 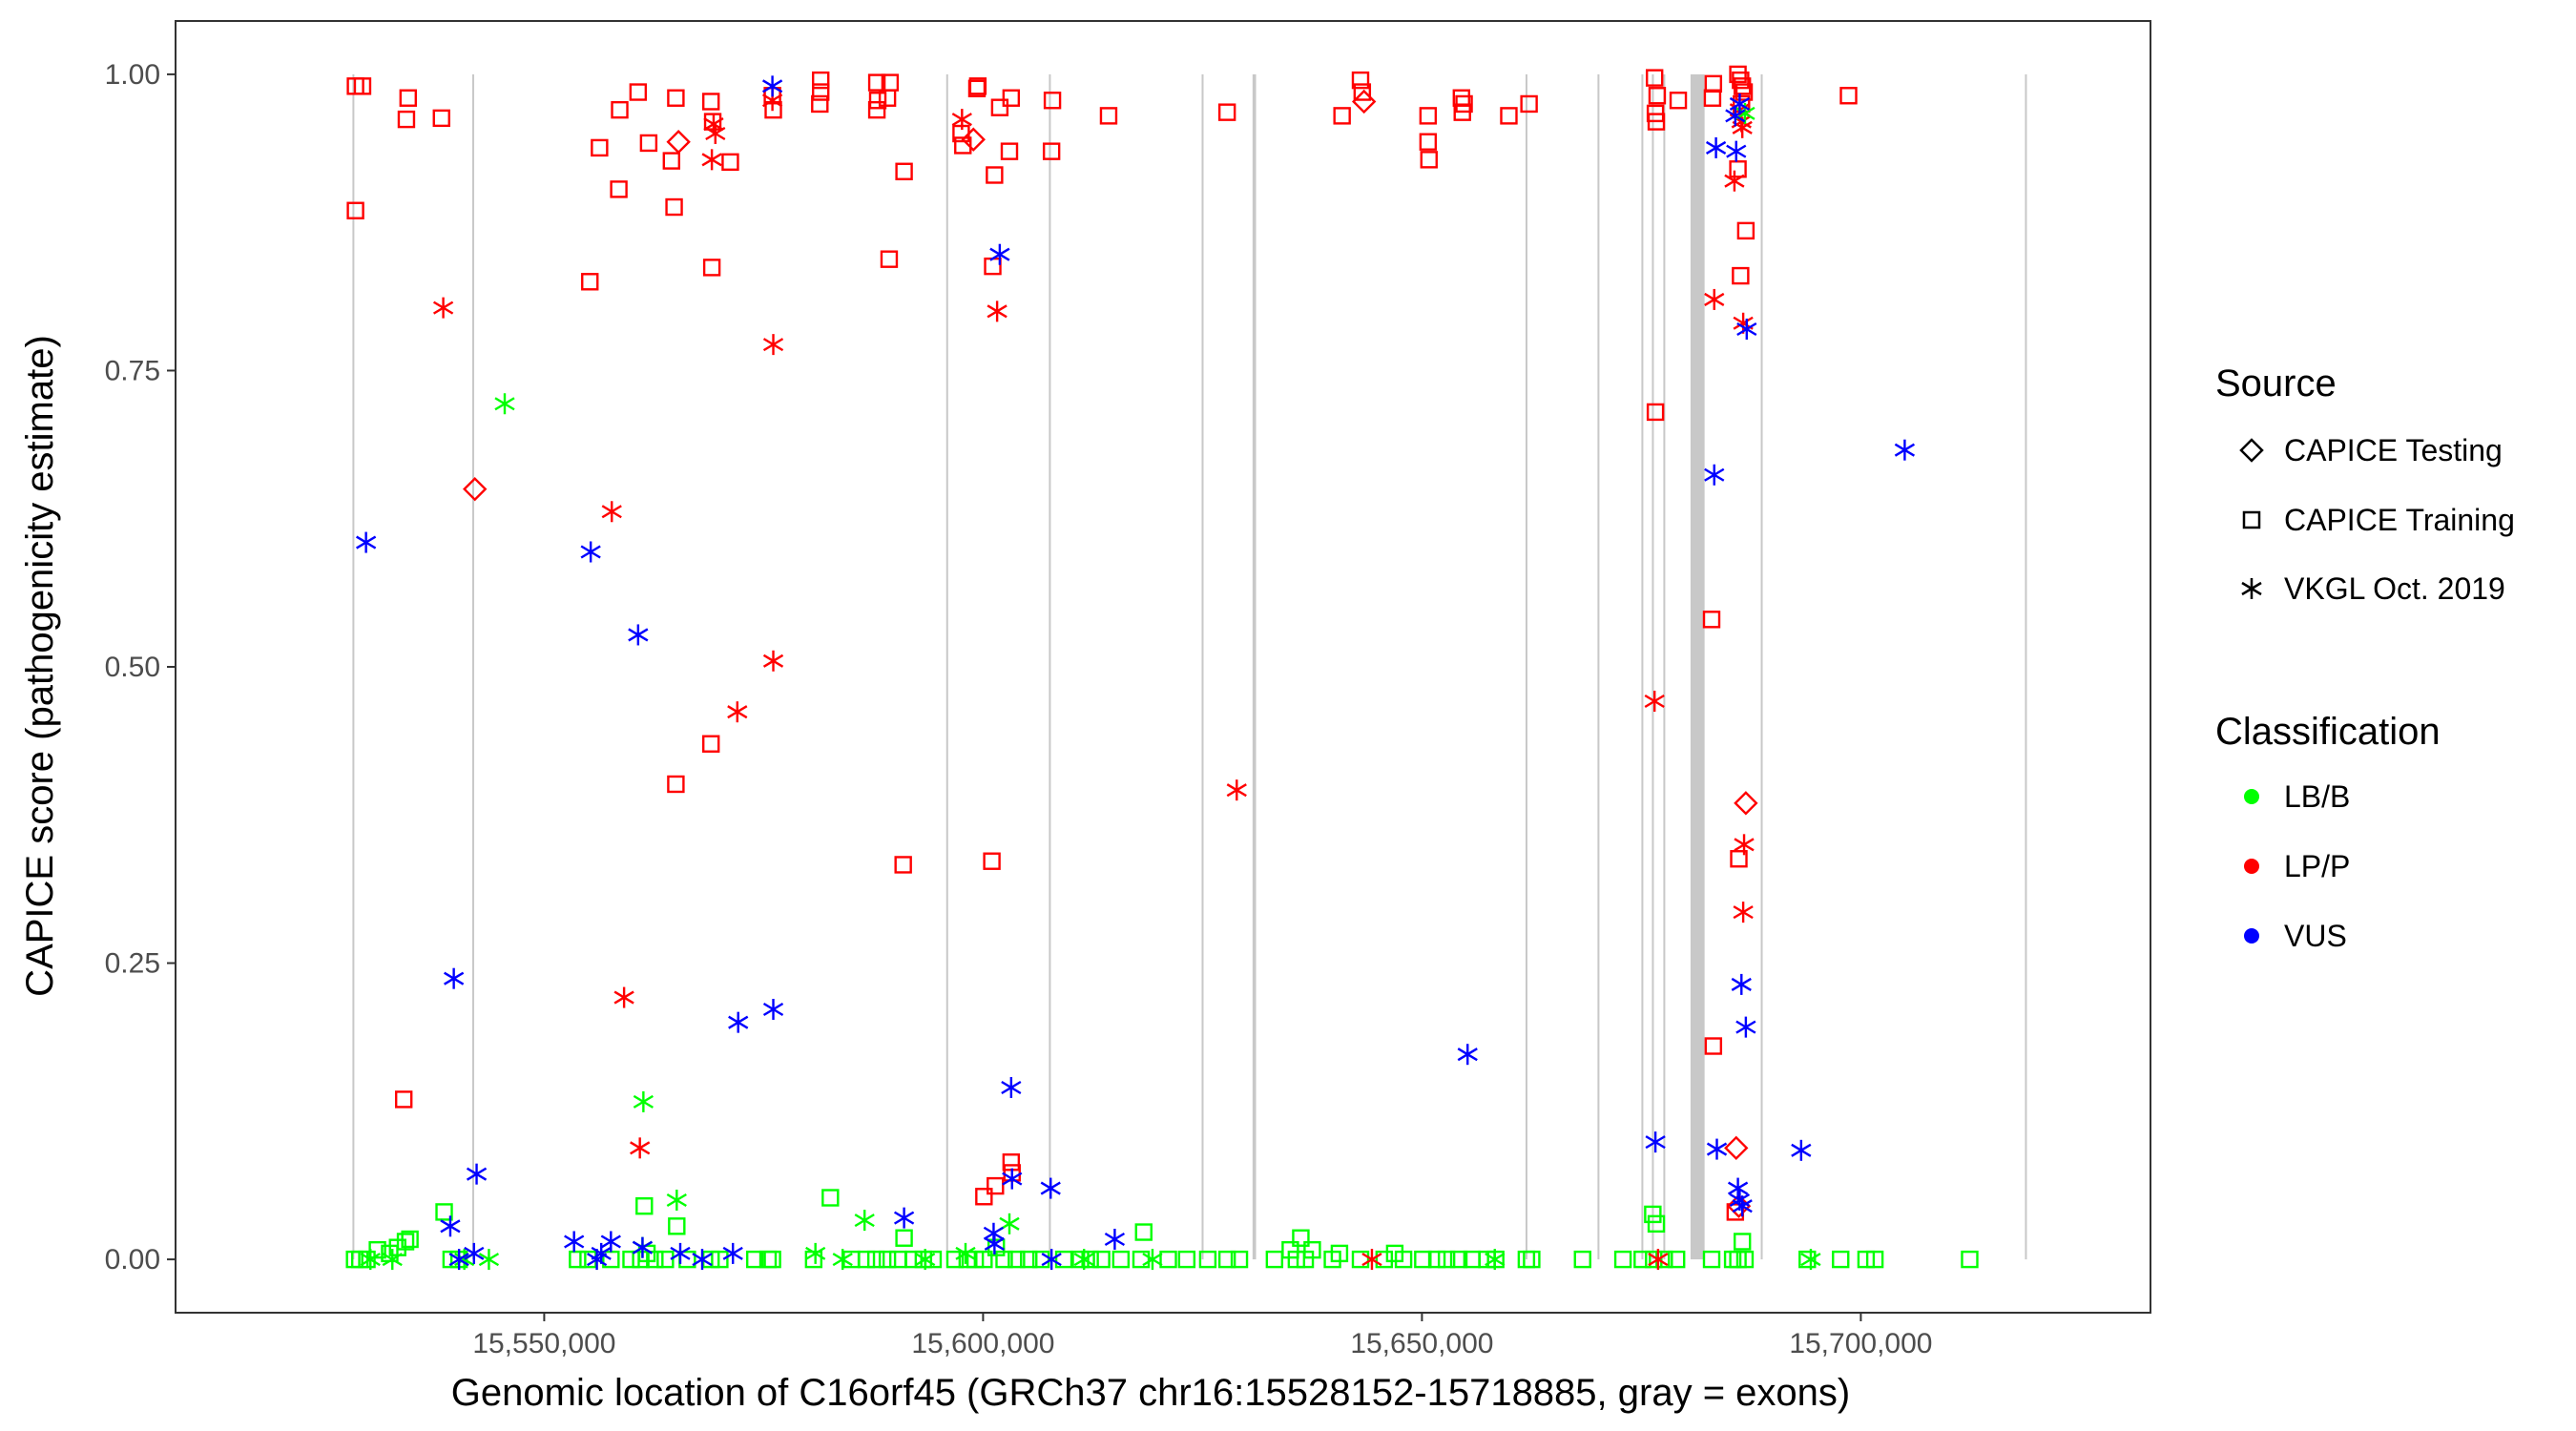 I want to click on y-tick-label: 0.25, so click(x=132, y=964).